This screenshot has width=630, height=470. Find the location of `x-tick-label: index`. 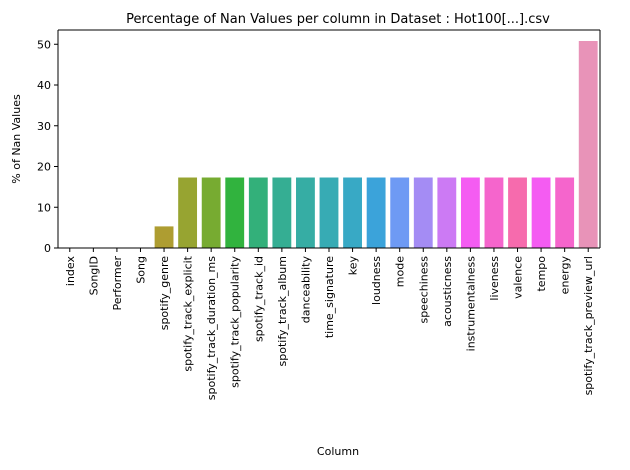

x-tick-label: index is located at coordinates (70, 271).